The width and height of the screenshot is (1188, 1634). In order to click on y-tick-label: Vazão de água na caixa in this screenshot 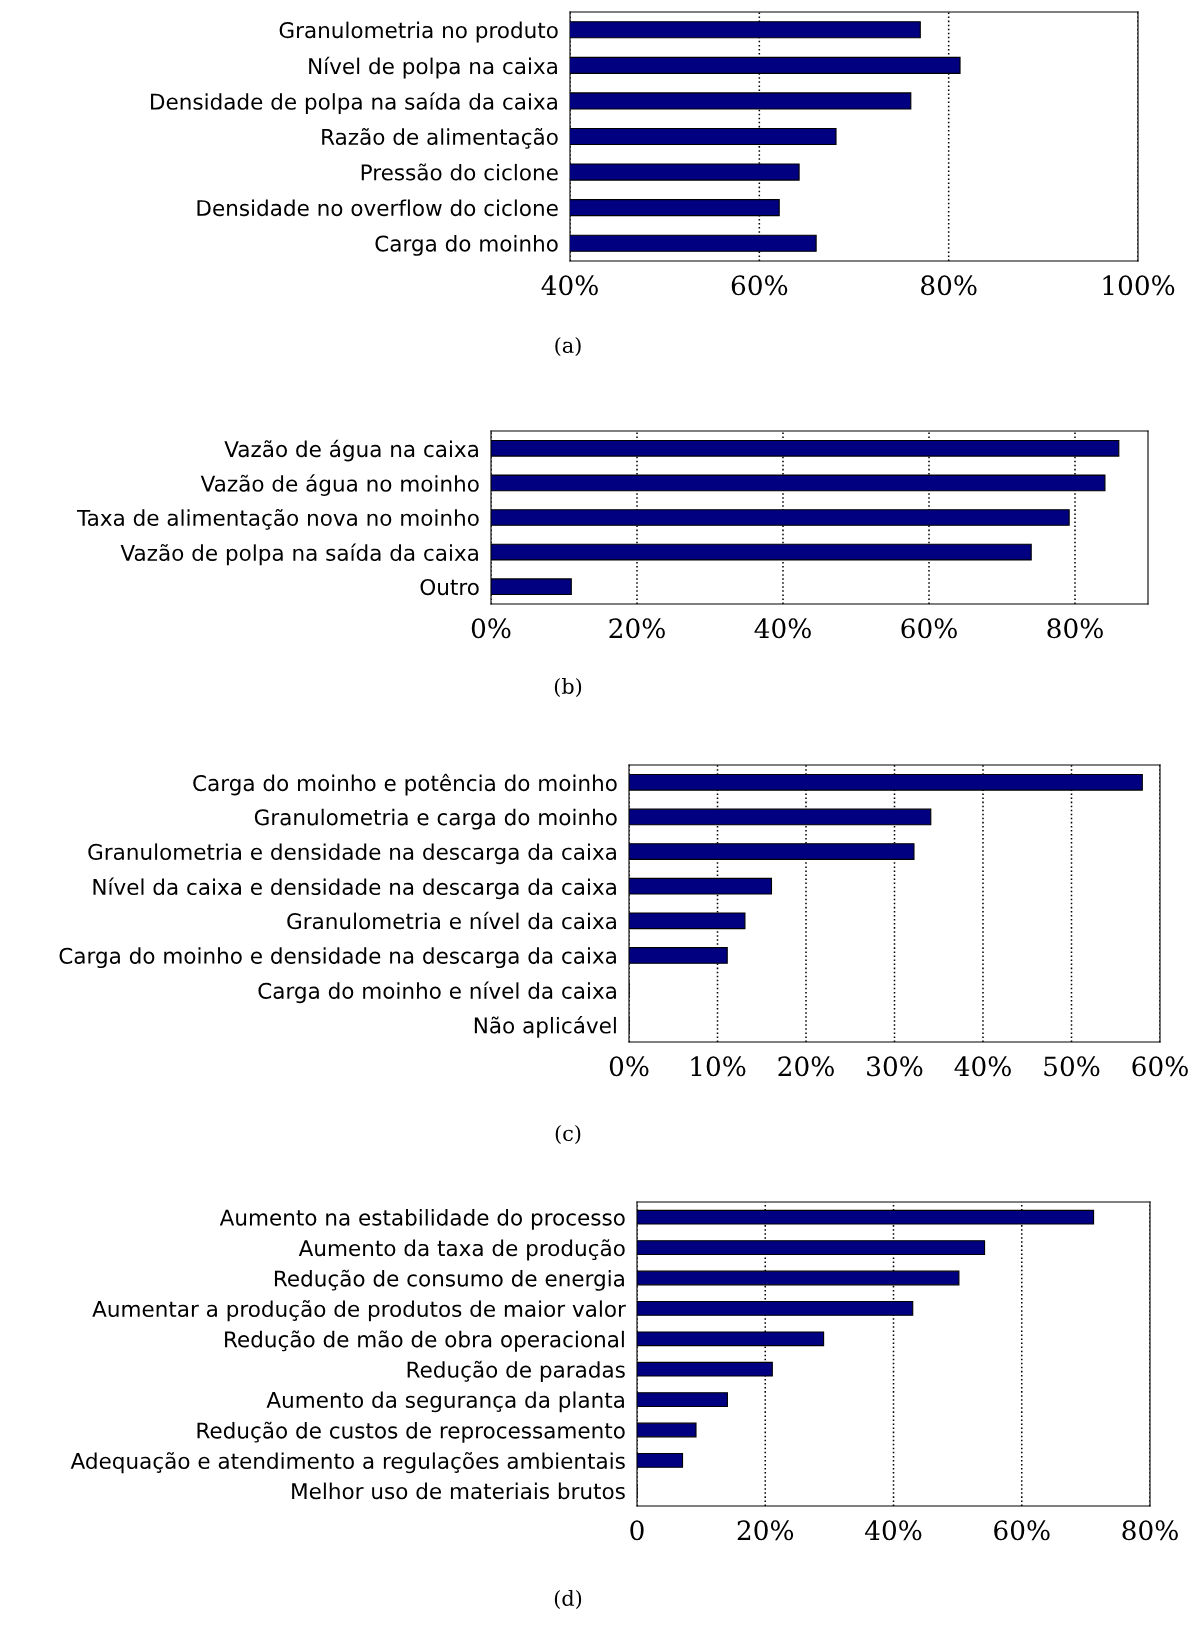, I will do `click(351, 450)`.